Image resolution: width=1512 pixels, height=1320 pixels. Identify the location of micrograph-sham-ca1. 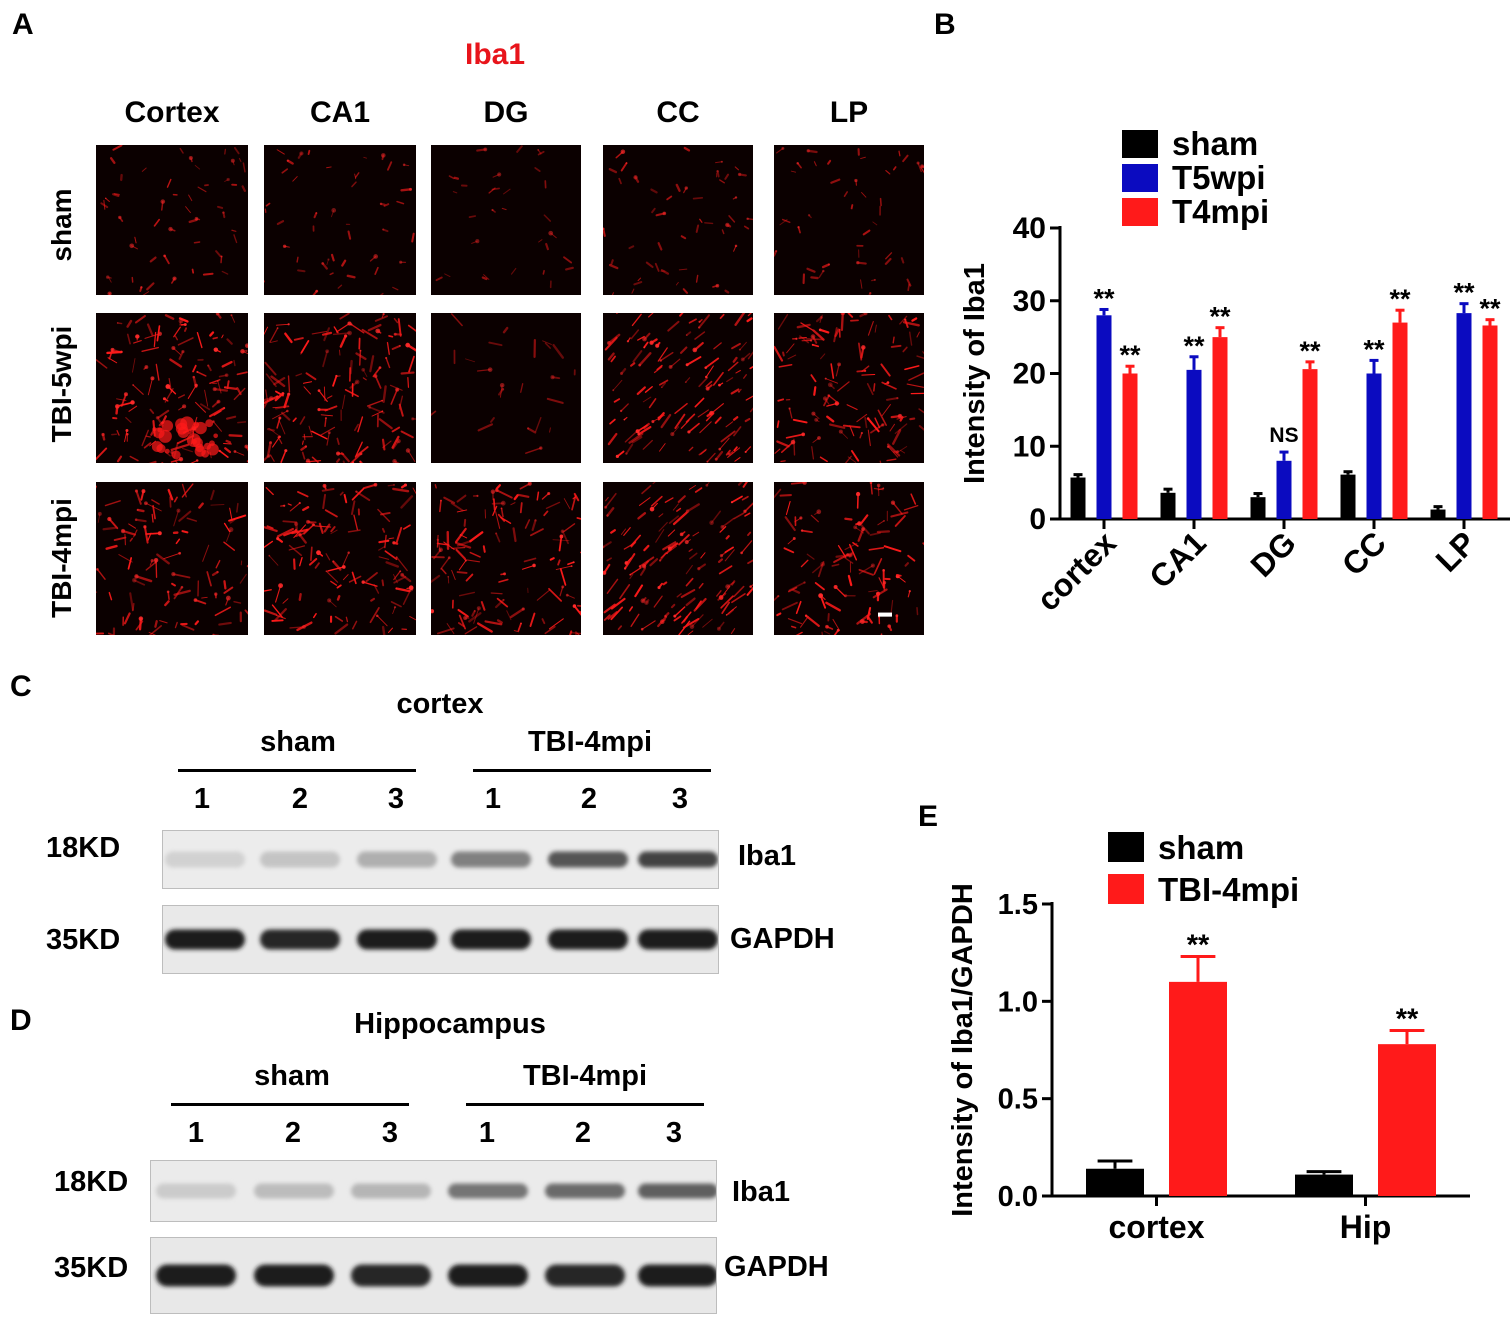
(340, 220).